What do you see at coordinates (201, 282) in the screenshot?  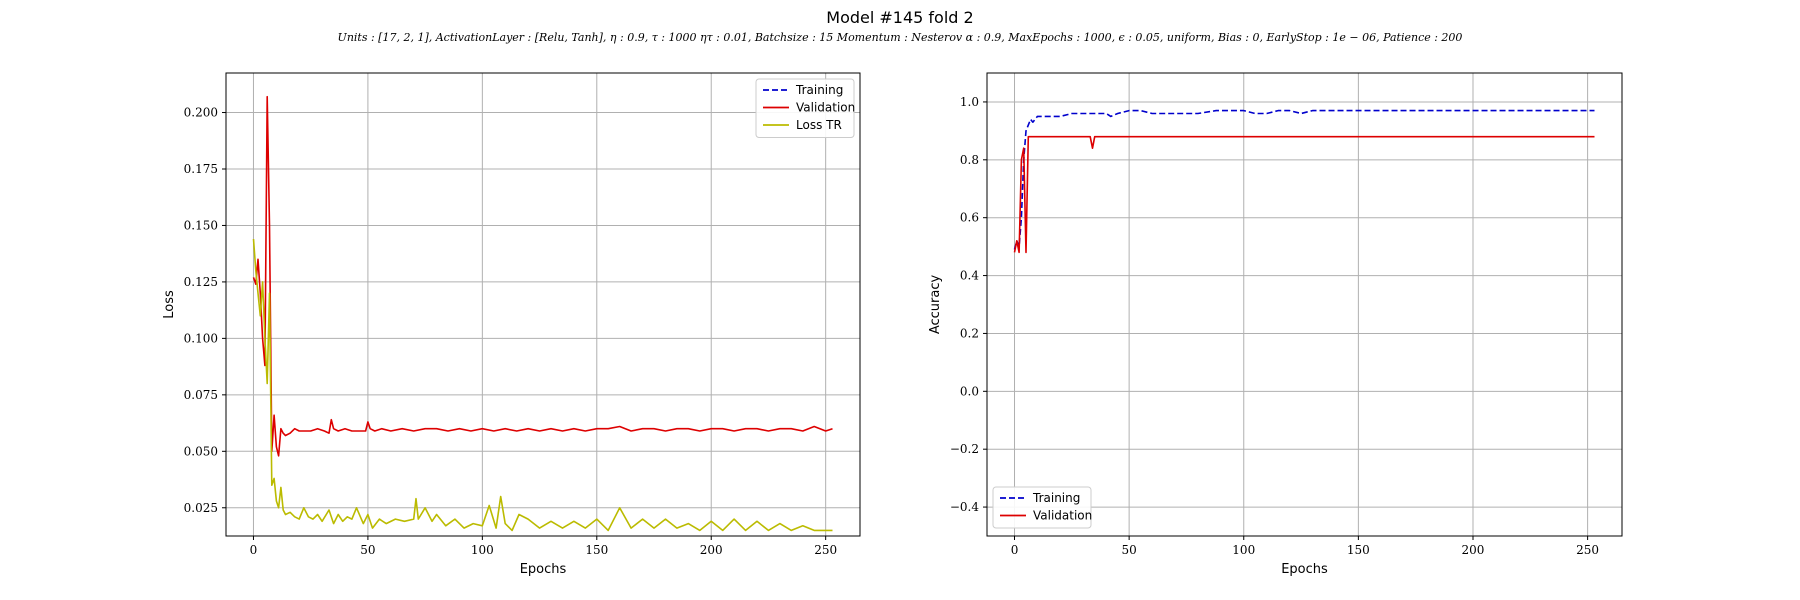 I see `y-tick-label: 0.125` at bounding box center [201, 282].